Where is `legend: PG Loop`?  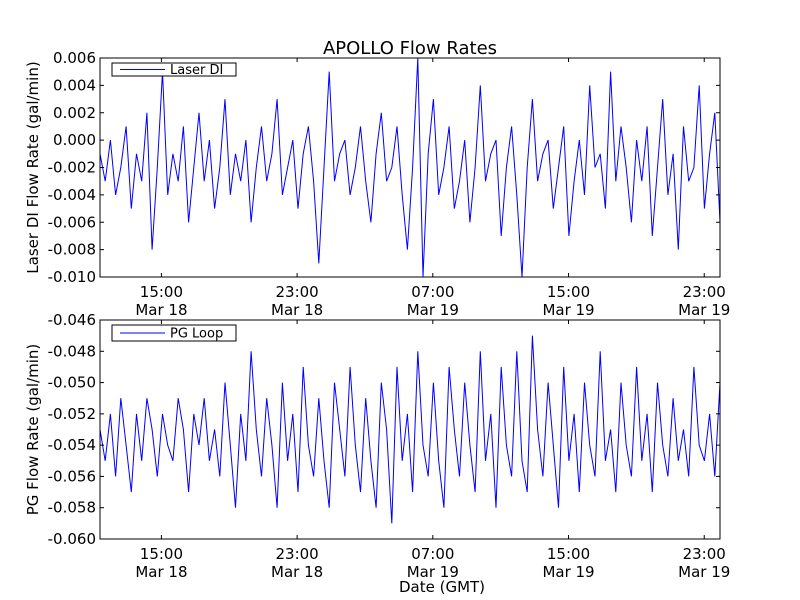 legend: PG Loop is located at coordinates (174, 333).